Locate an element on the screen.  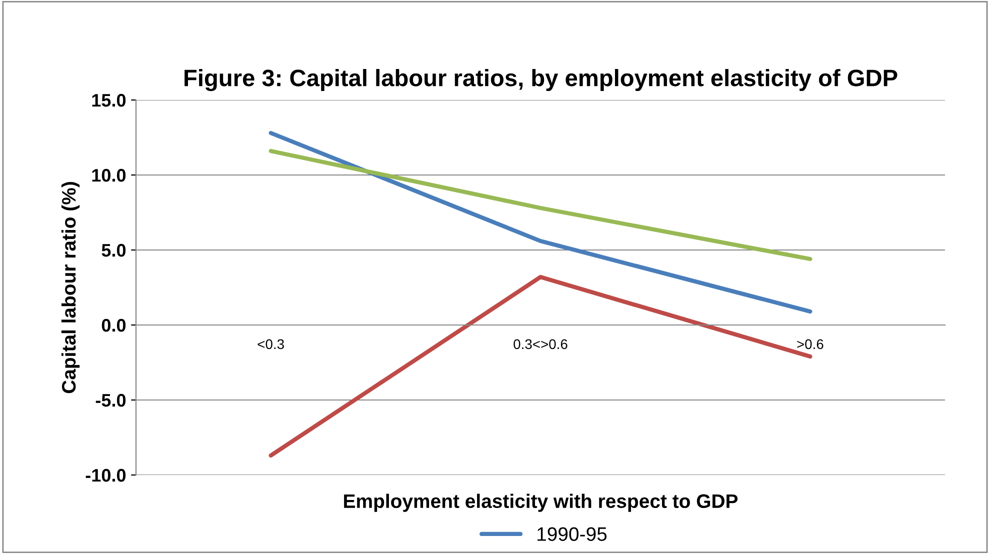
y-tick-label: 0.0 is located at coordinates (114, 325).